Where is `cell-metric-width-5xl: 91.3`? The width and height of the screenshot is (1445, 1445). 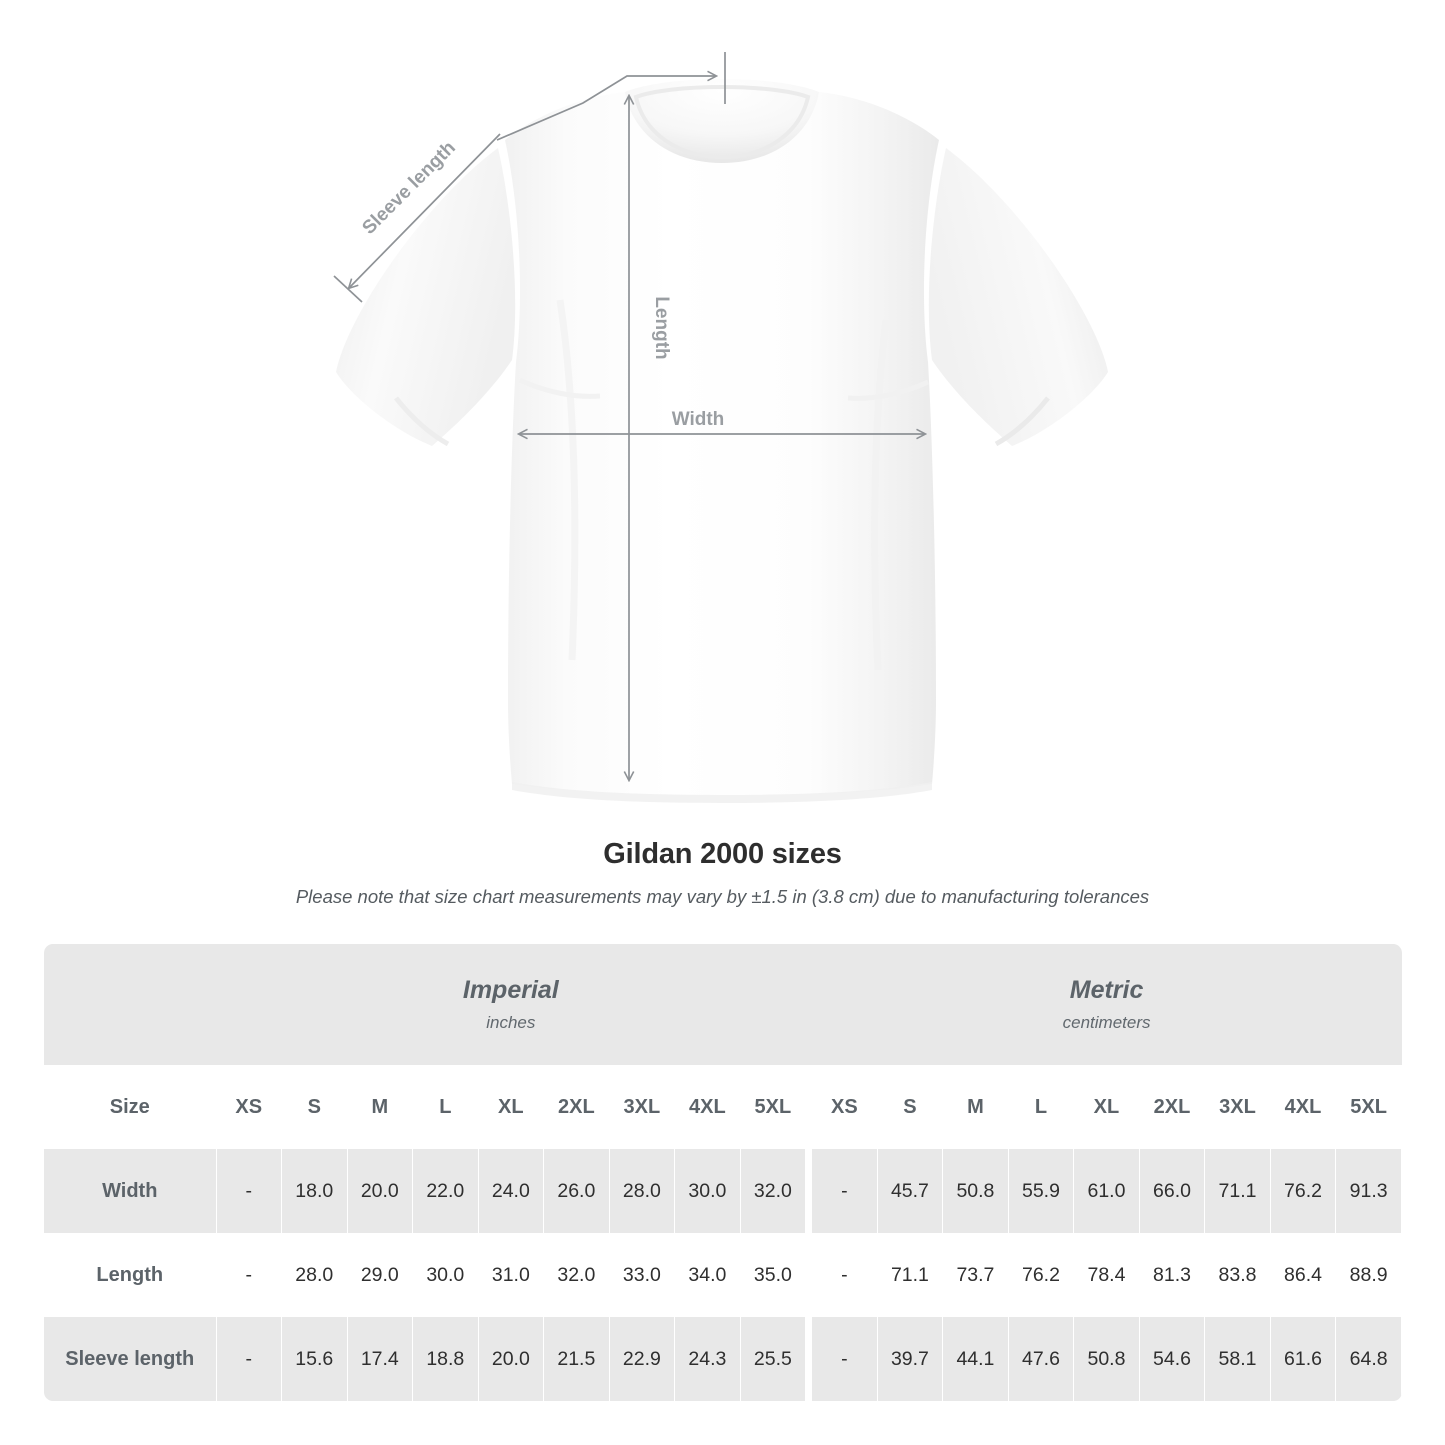
cell-metric-width-5xl: 91.3 is located at coordinates (1368, 1191).